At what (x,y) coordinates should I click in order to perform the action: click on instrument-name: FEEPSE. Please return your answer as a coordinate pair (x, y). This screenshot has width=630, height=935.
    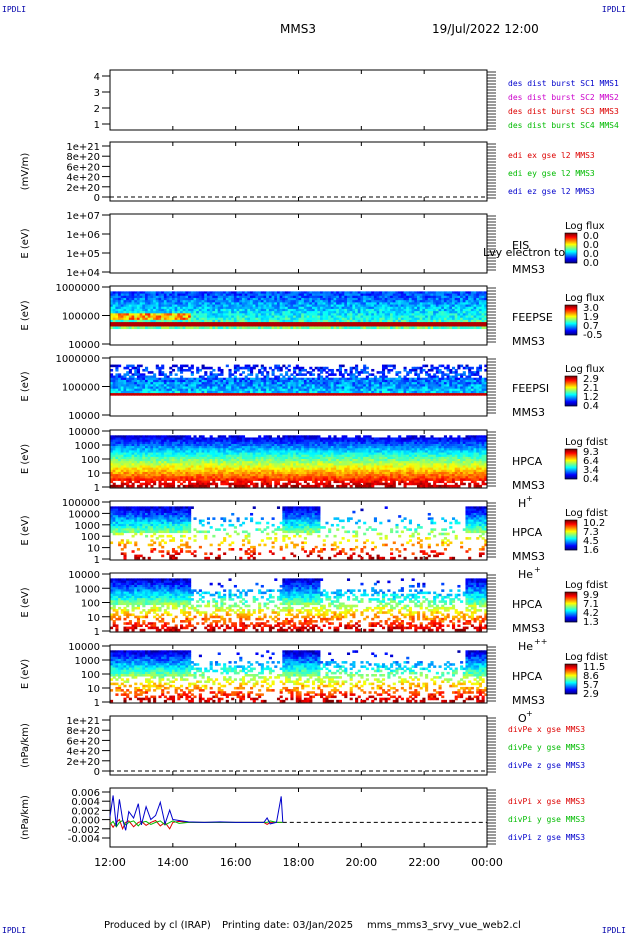
    Looking at the image, I should click on (532, 317).